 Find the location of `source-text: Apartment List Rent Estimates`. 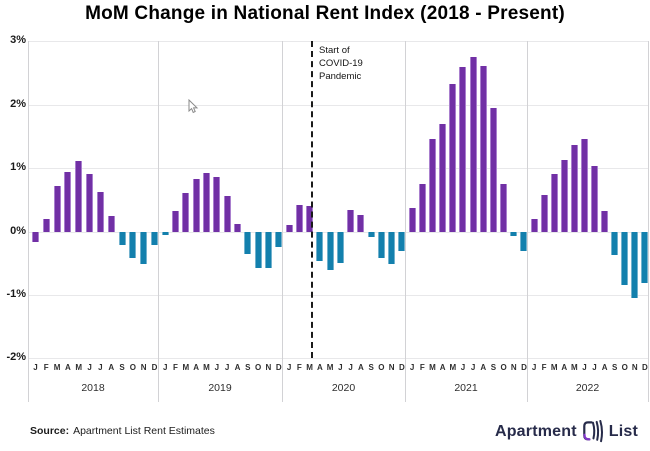

source-text: Apartment List Rent Estimates is located at coordinates (144, 431).